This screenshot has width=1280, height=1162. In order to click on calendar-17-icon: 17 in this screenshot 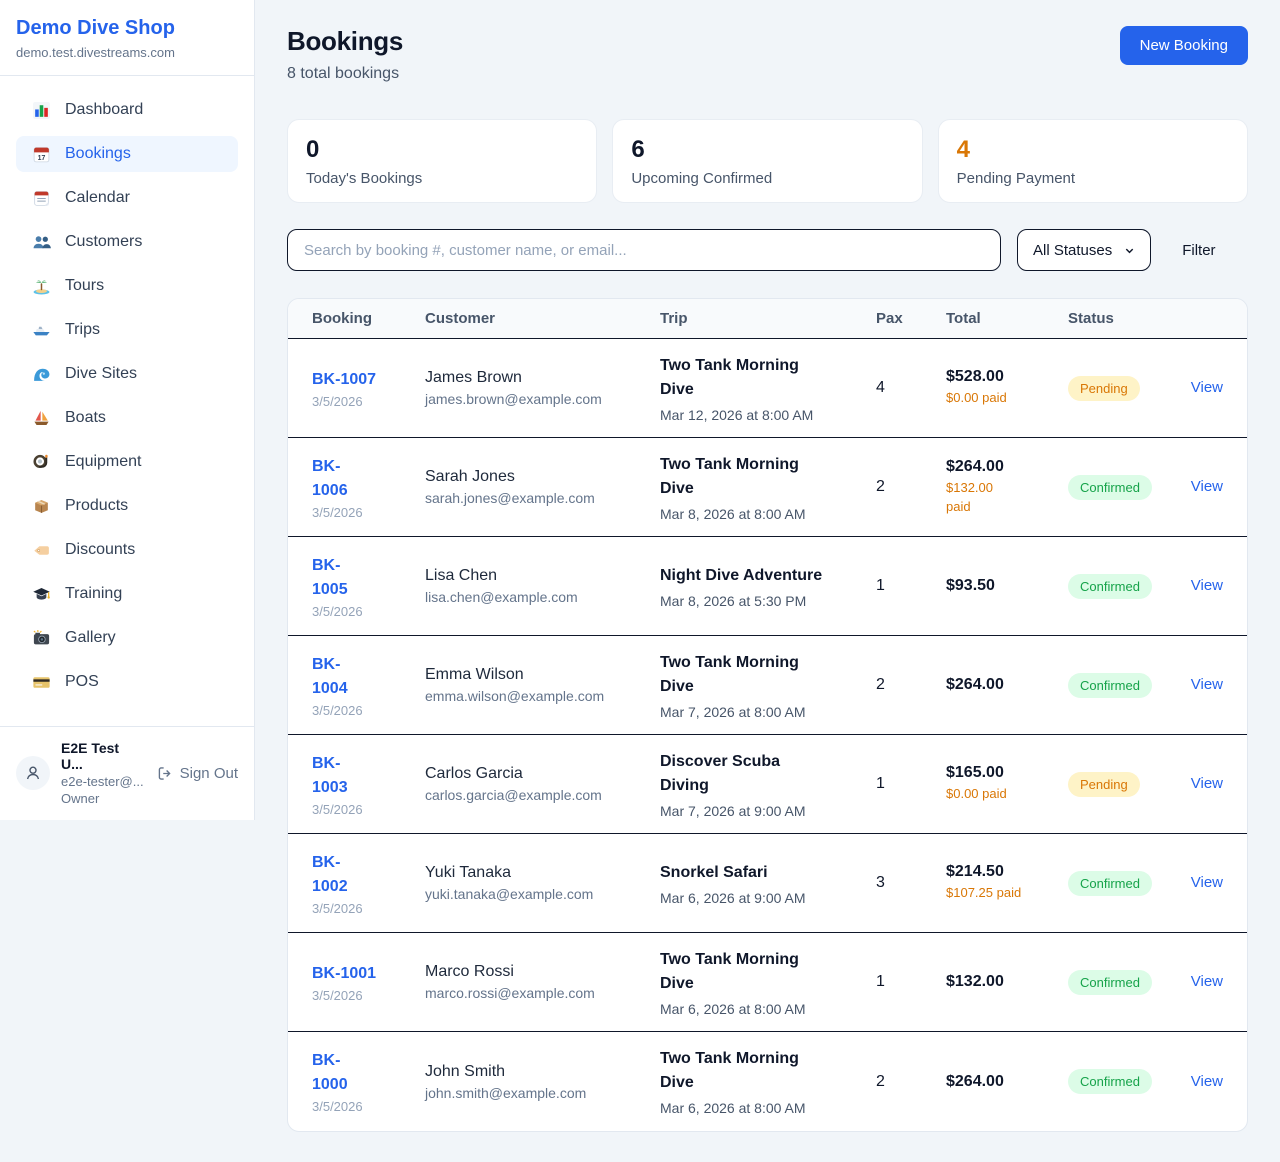, I will do `click(41, 154)`.